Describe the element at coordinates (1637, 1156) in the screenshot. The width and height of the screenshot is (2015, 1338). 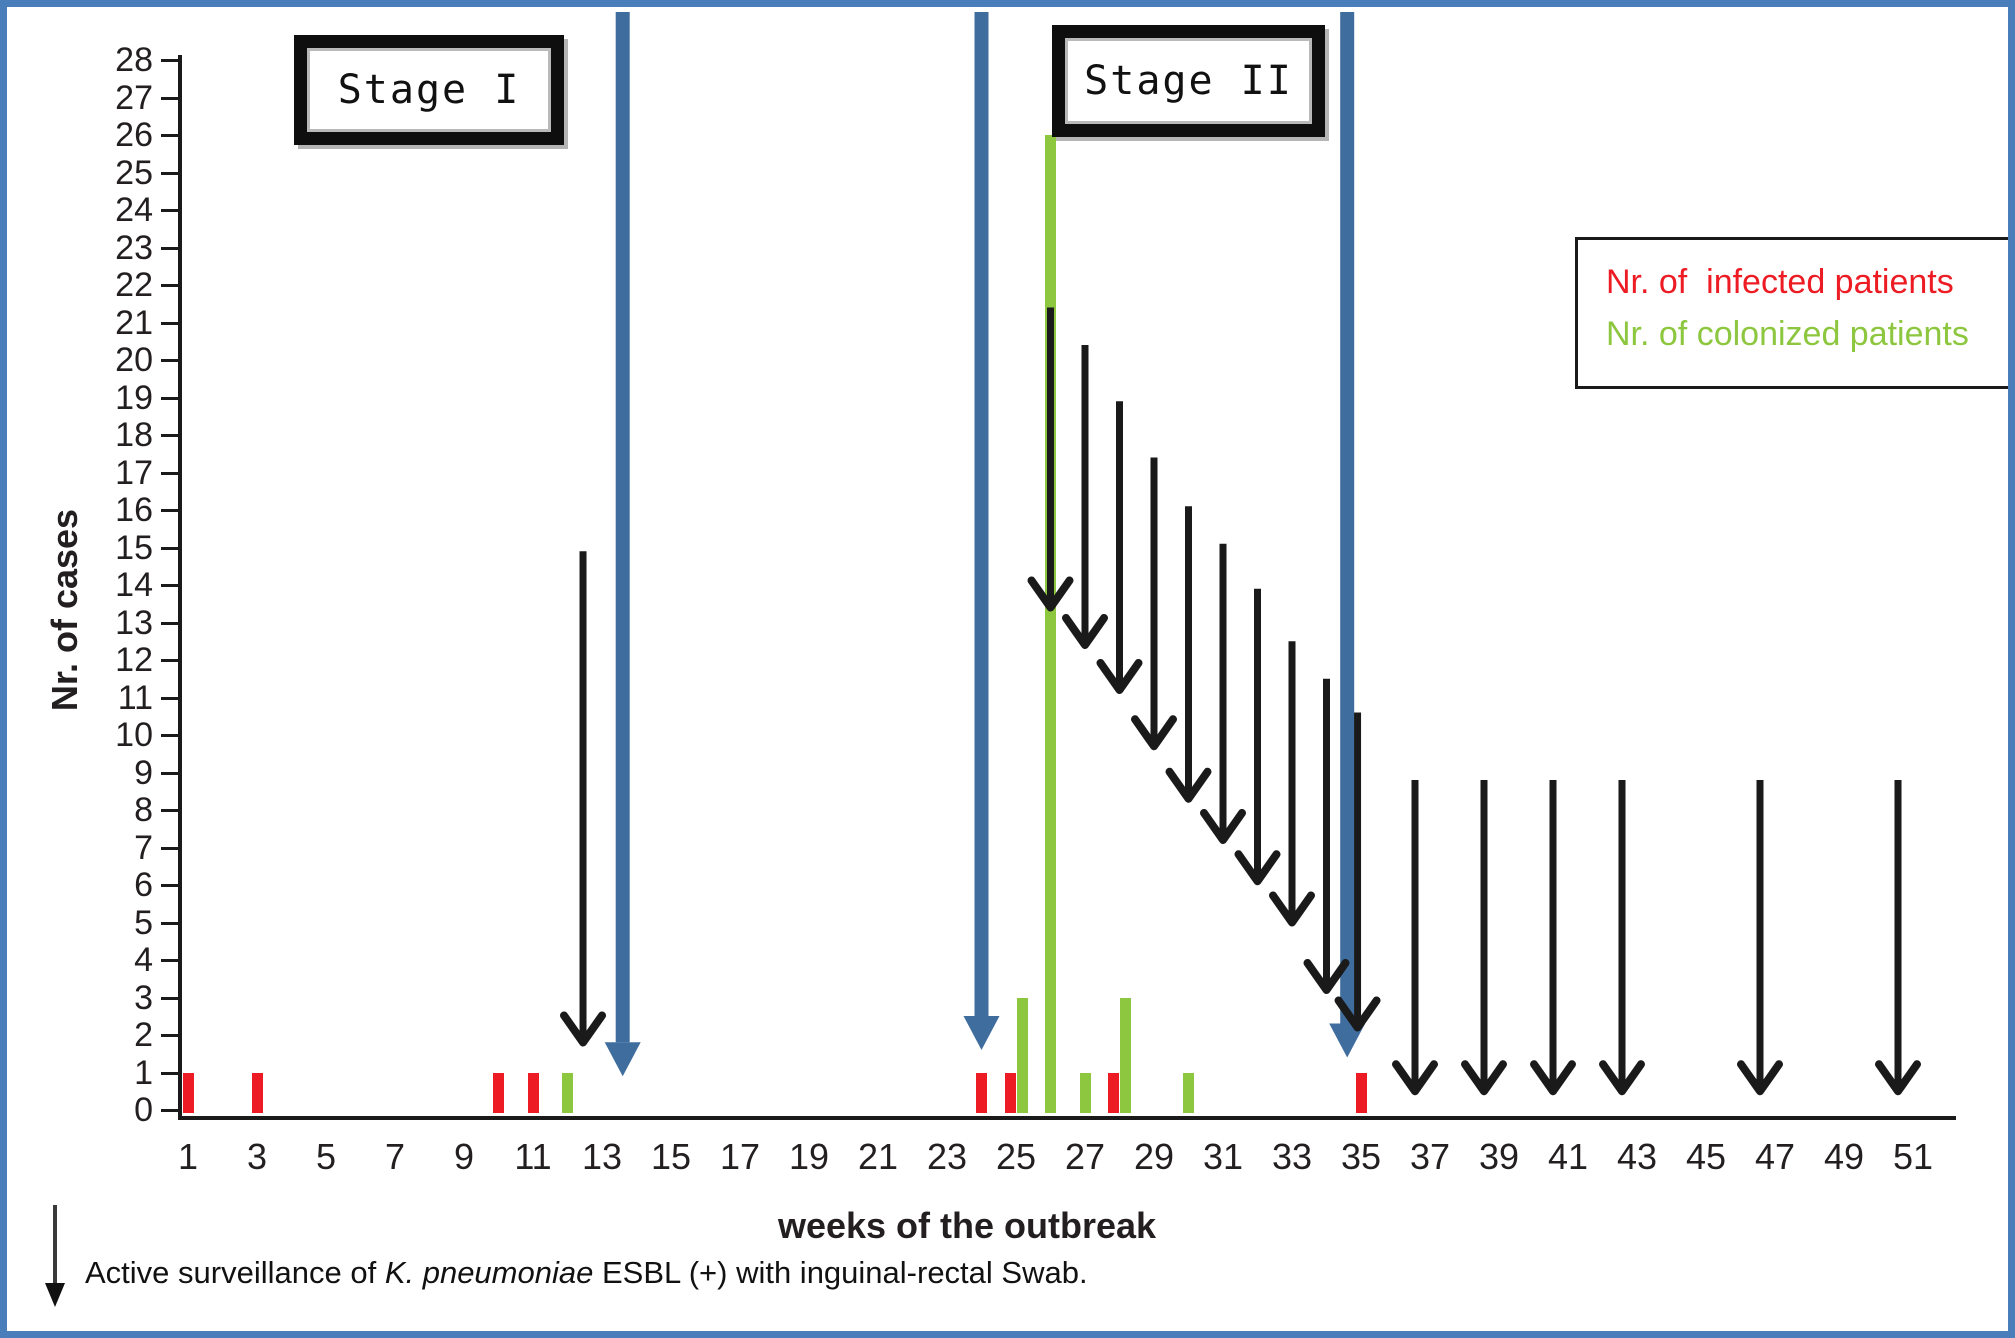
I see `x-tick-label: 43` at that location.